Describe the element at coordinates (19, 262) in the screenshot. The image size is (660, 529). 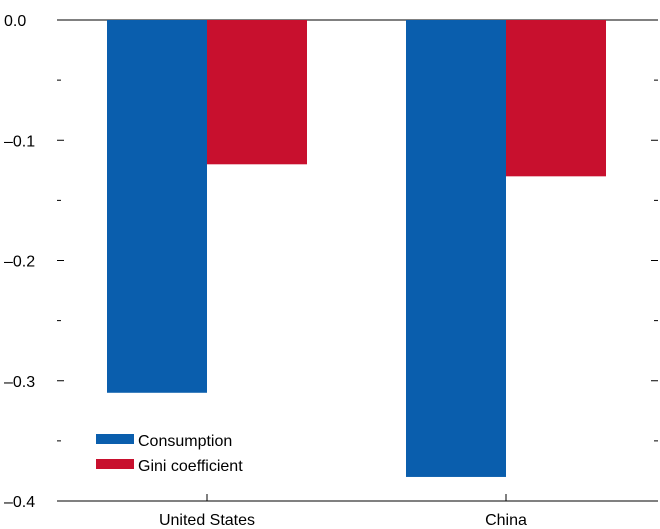
I see `y-tick-label: –0.2` at that location.